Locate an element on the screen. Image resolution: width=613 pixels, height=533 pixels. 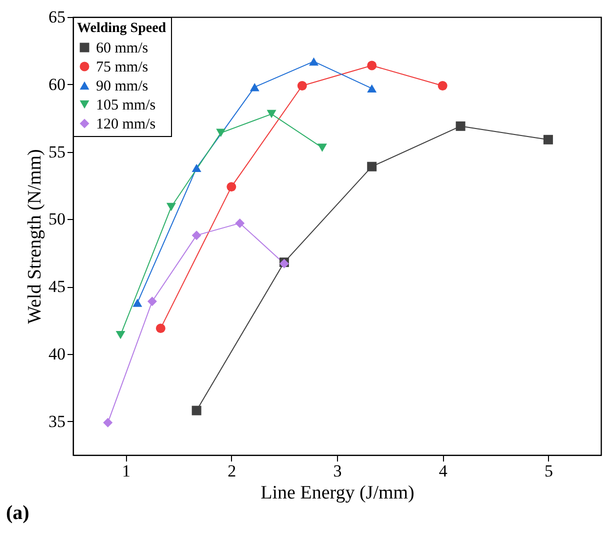
y-axis-title: Weld Strength (N/mm) is located at coordinates (35, 236).